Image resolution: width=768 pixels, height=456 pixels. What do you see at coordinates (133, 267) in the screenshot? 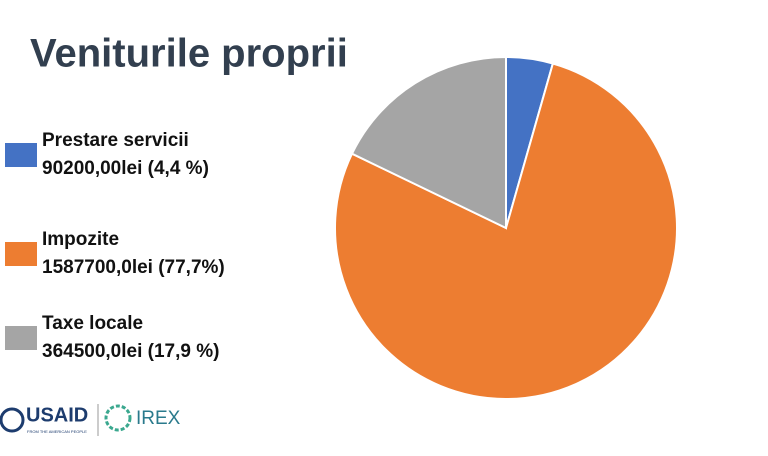
I see `legend-value: 1587700,0lei (77,7%)` at bounding box center [133, 267].